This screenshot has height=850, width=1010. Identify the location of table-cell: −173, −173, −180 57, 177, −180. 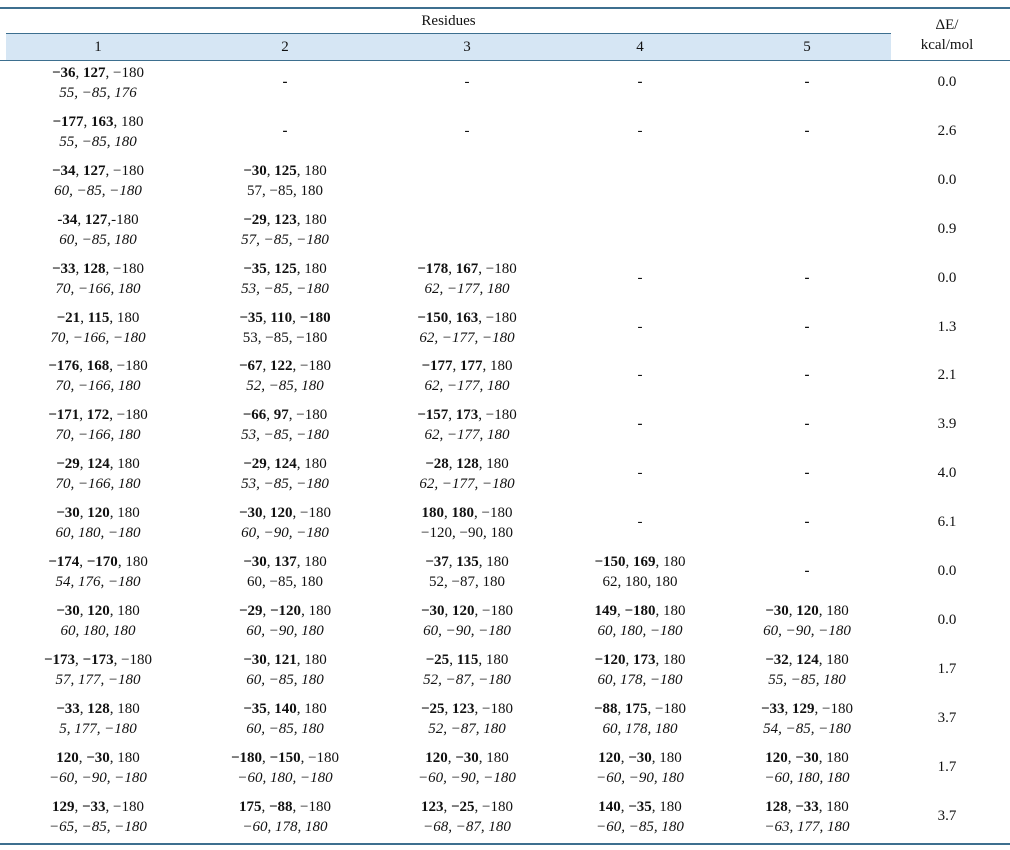
(98, 670).